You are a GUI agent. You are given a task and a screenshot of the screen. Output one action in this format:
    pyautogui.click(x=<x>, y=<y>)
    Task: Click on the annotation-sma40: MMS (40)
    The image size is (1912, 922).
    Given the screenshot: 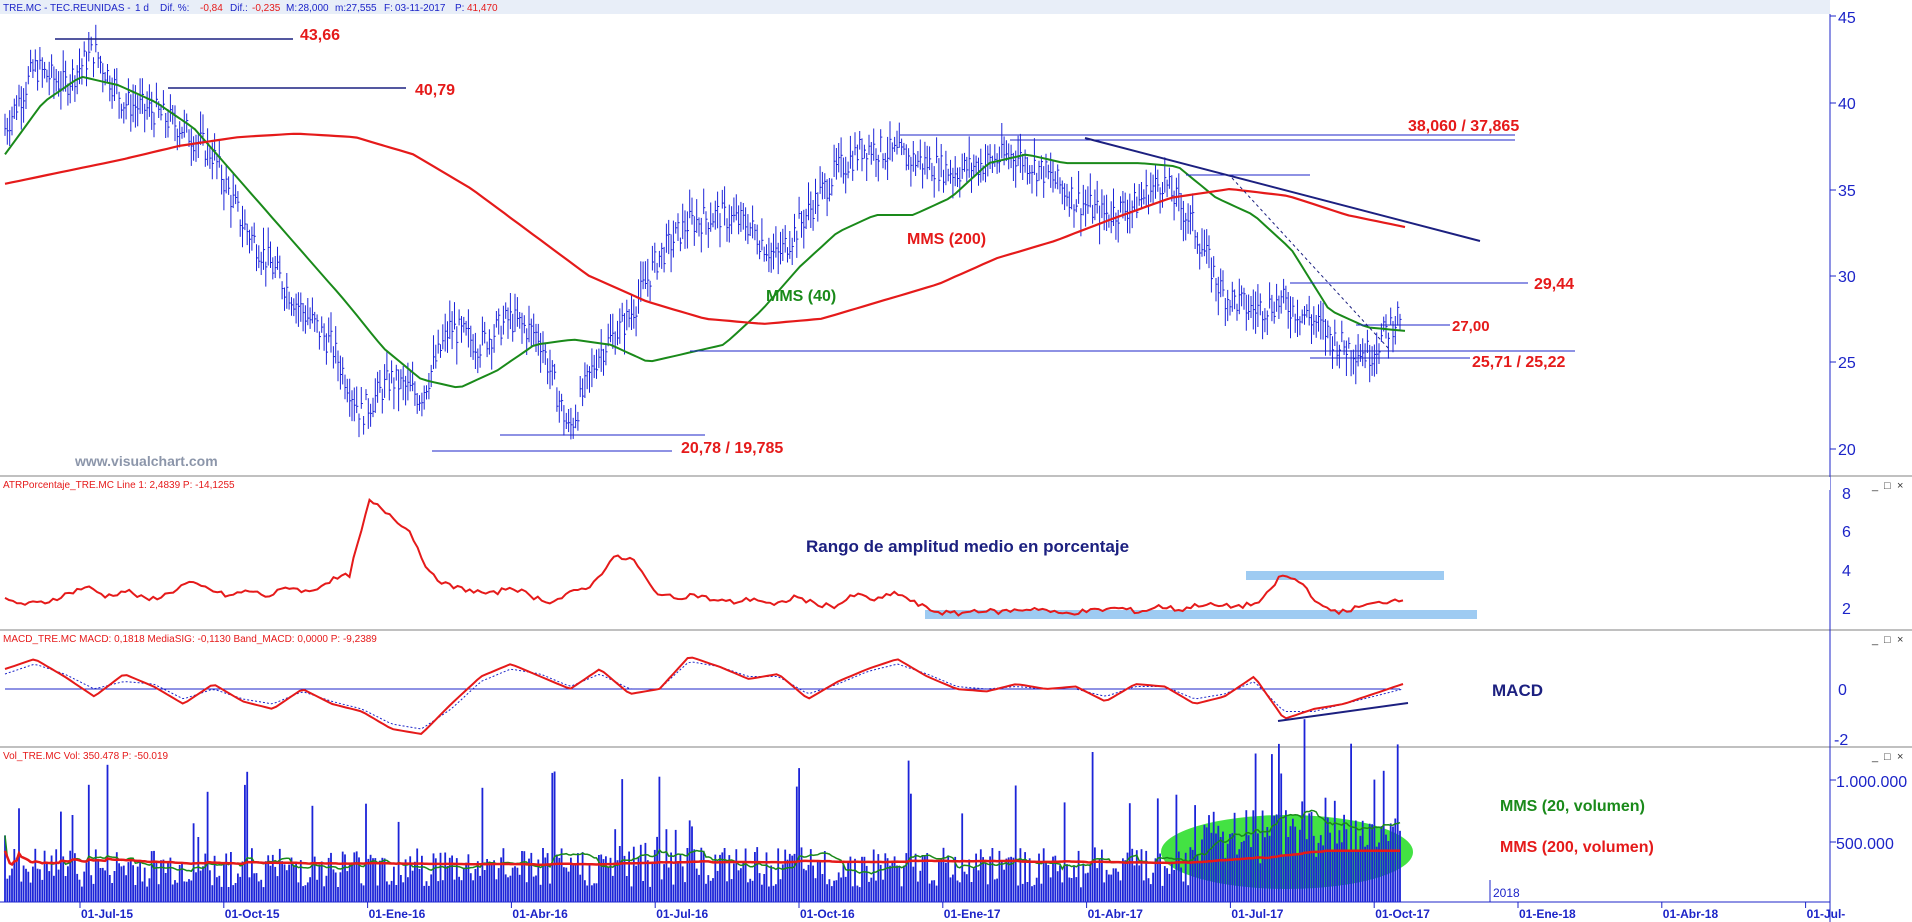 What is the action you would take?
    pyautogui.click(x=801, y=296)
    